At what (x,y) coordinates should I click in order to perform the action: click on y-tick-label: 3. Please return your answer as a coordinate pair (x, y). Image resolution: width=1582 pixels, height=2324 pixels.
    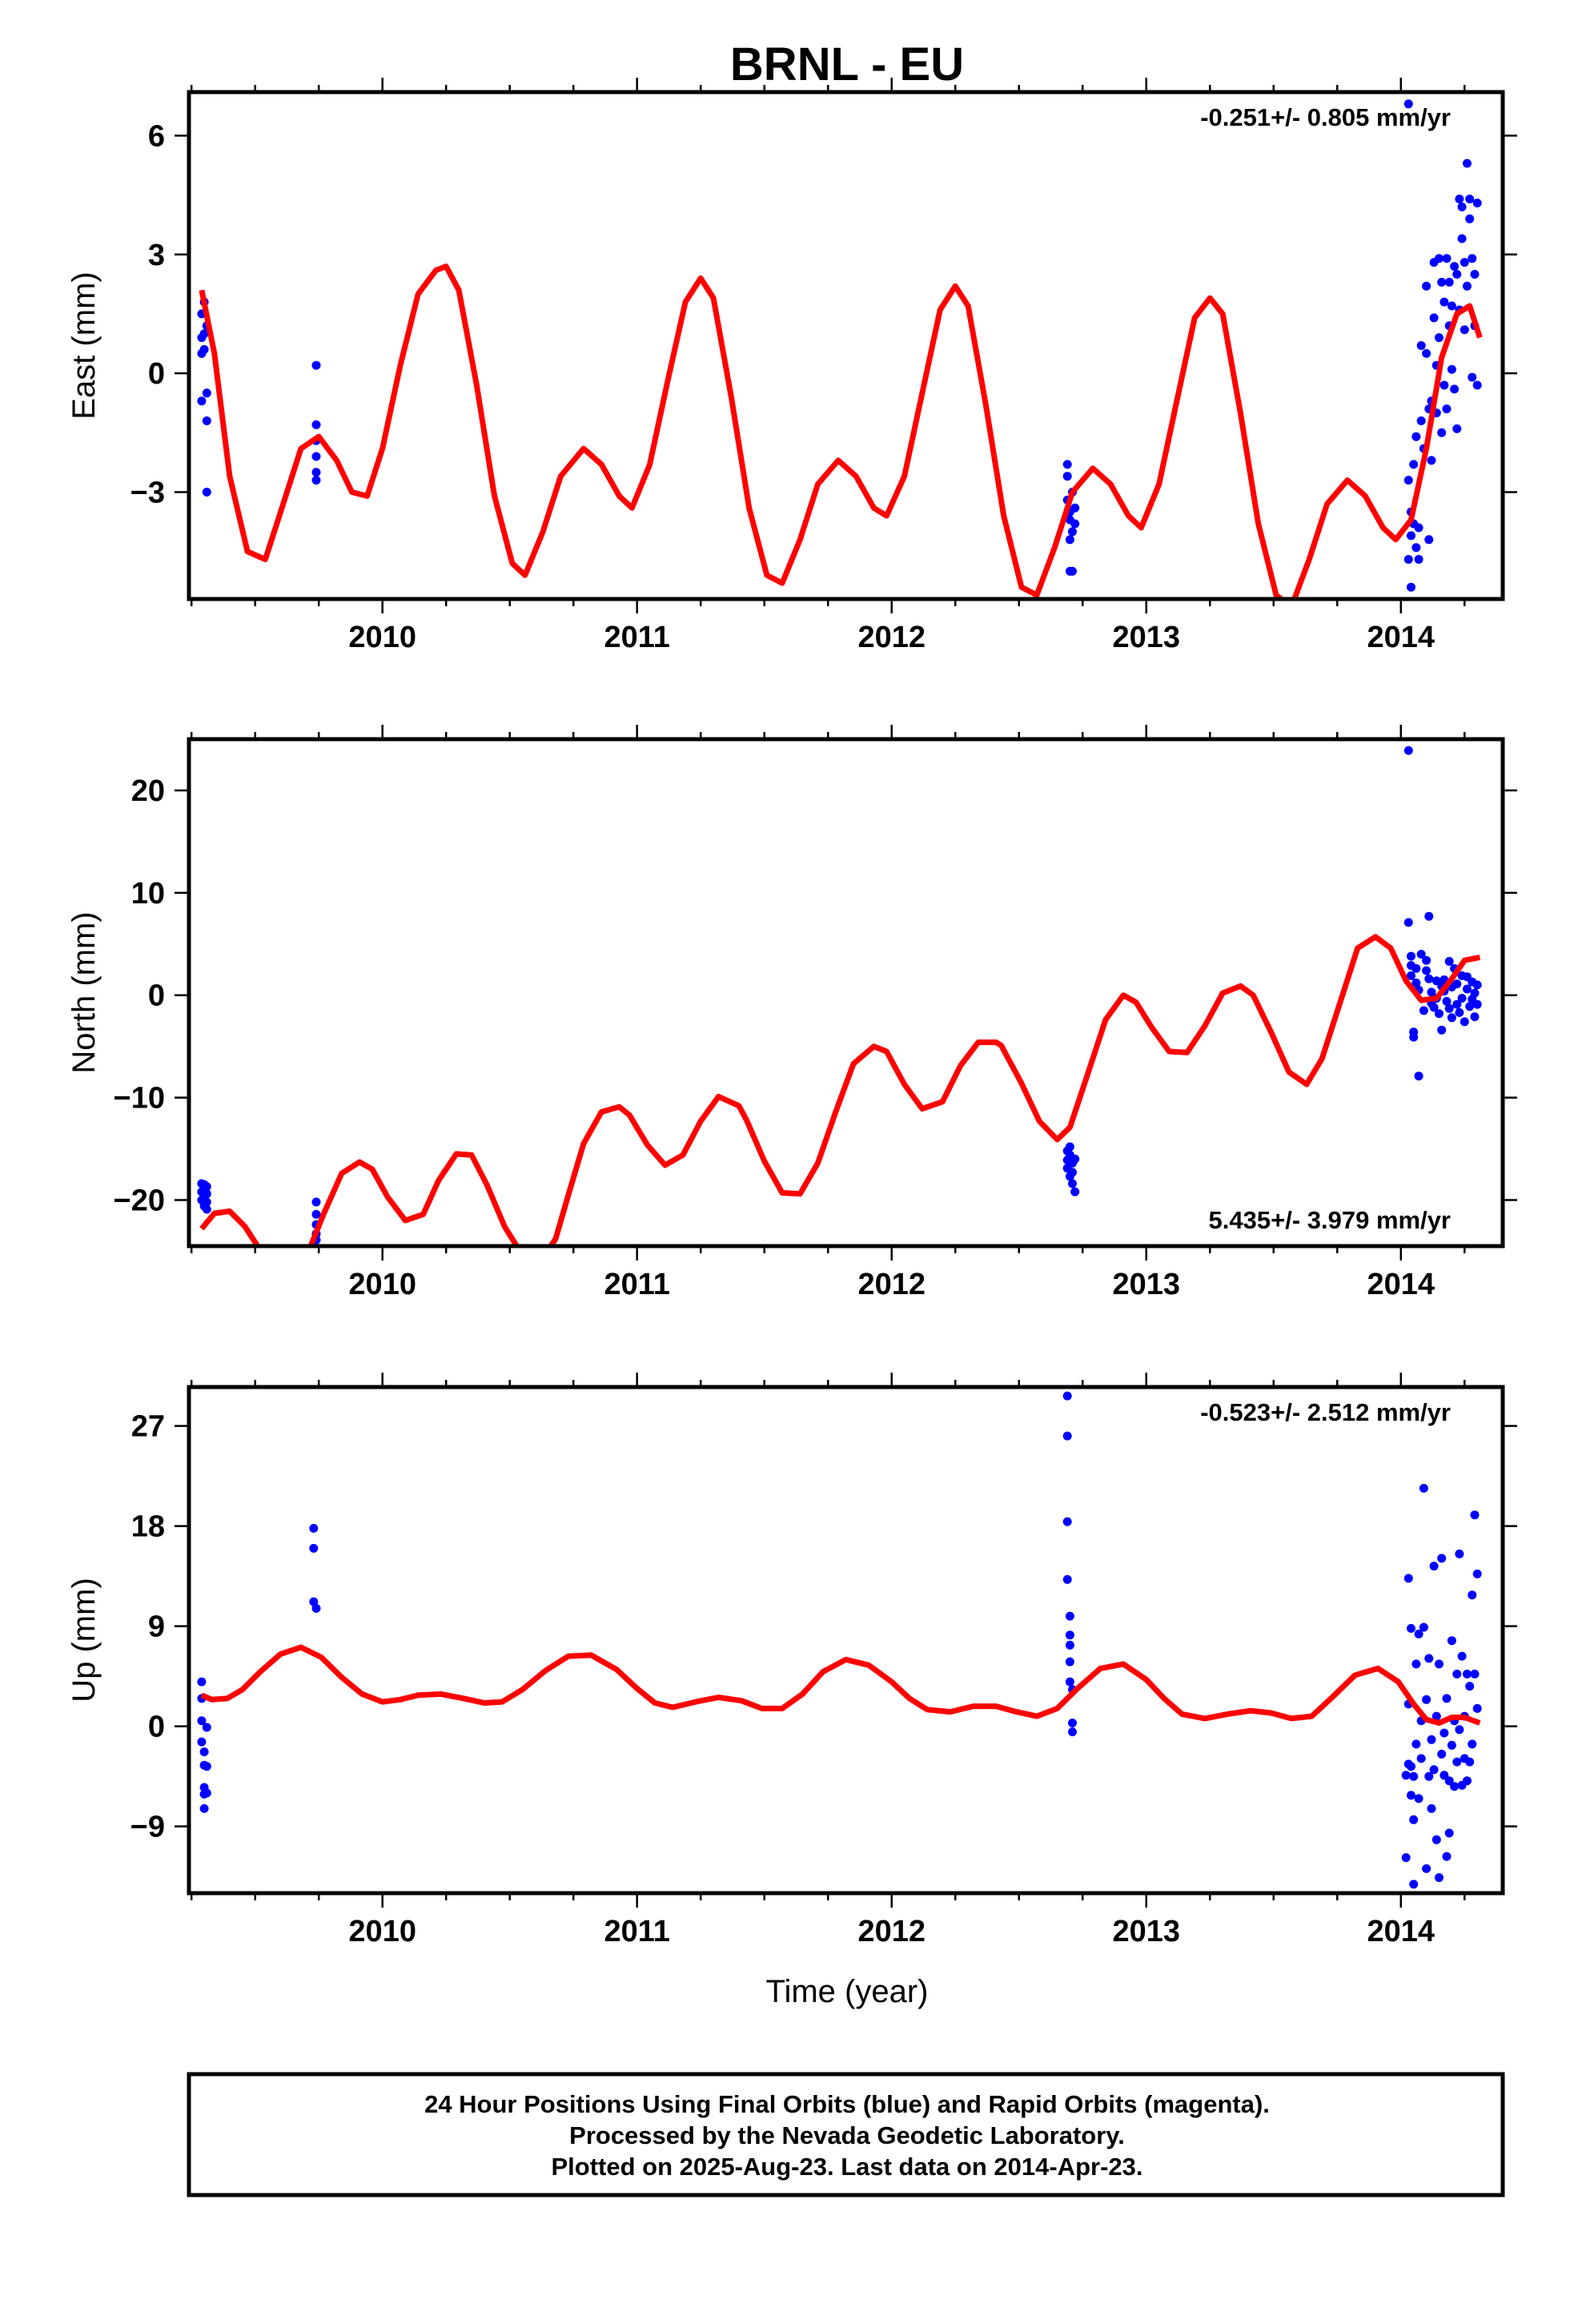
    Looking at the image, I should click on (156, 255).